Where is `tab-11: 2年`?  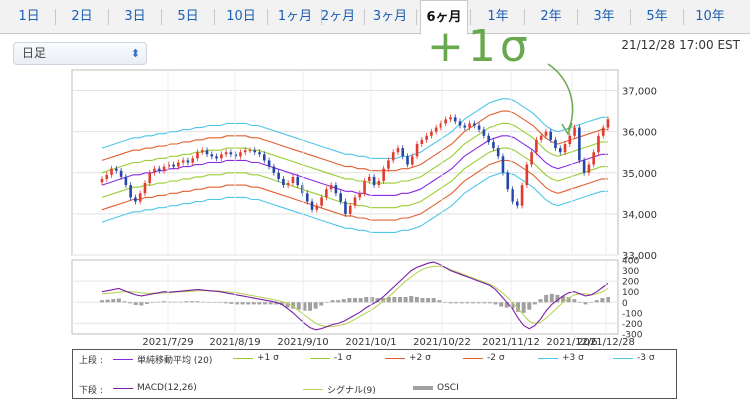
tab-11: 2年 is located at coordinates (551, 16).